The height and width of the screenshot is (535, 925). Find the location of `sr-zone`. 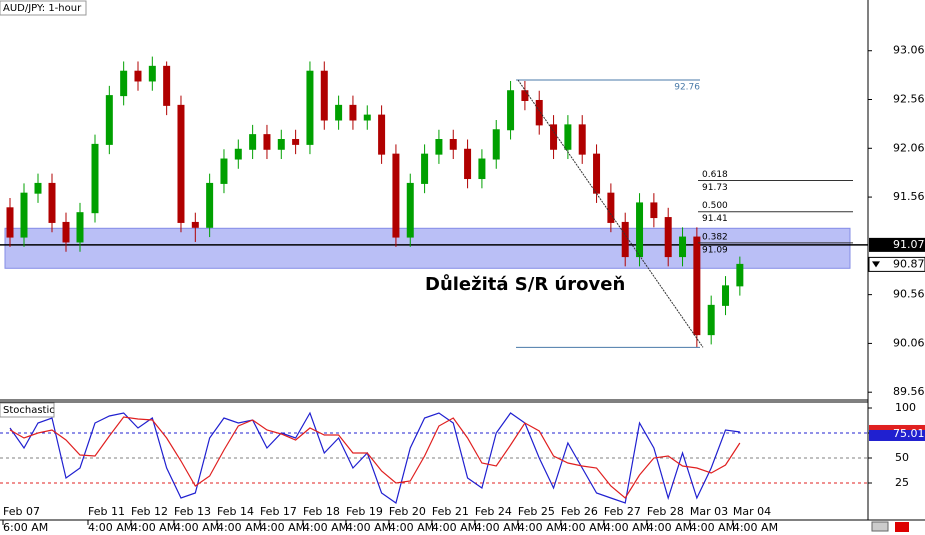

sr-zone is located at coordinates (427, 248).